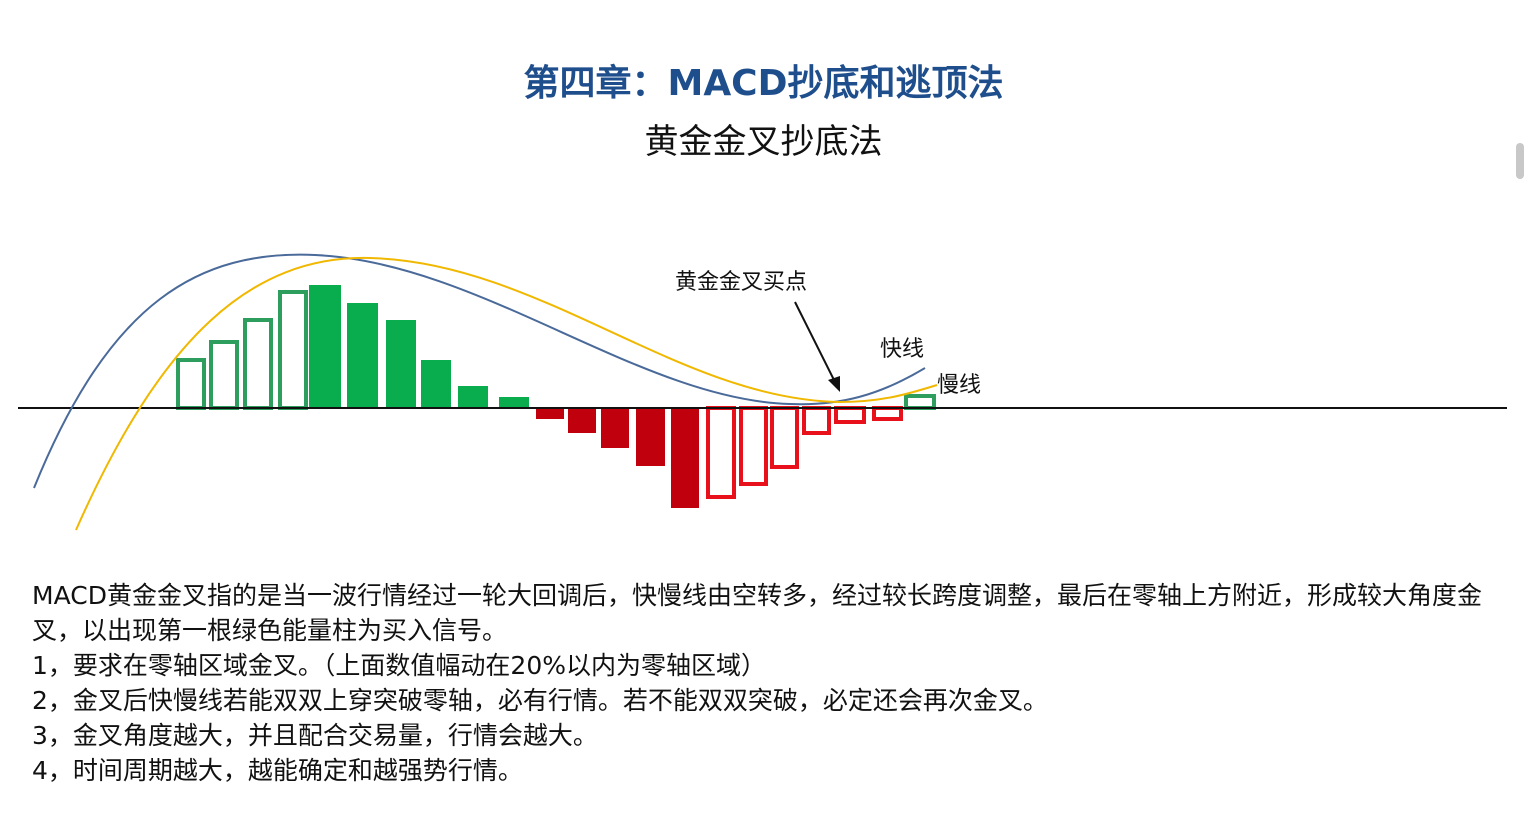 The height and width of the screenshot is (828, 1527). Describe the element at coordinates (1520, 161) in the screenshot. I see `scrollbar` at that location.